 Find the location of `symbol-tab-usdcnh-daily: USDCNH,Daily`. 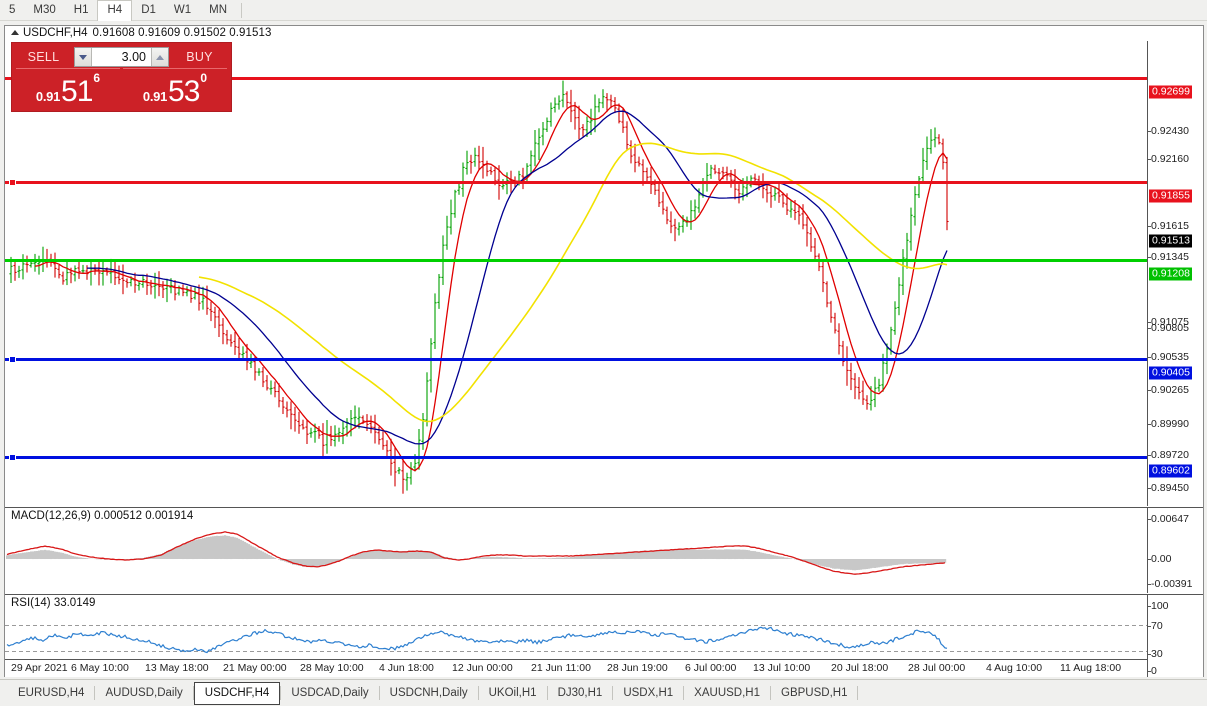

symbol-tab-usdcnh-daily: USDCNH,Daily is located at coordinates (428, 692).